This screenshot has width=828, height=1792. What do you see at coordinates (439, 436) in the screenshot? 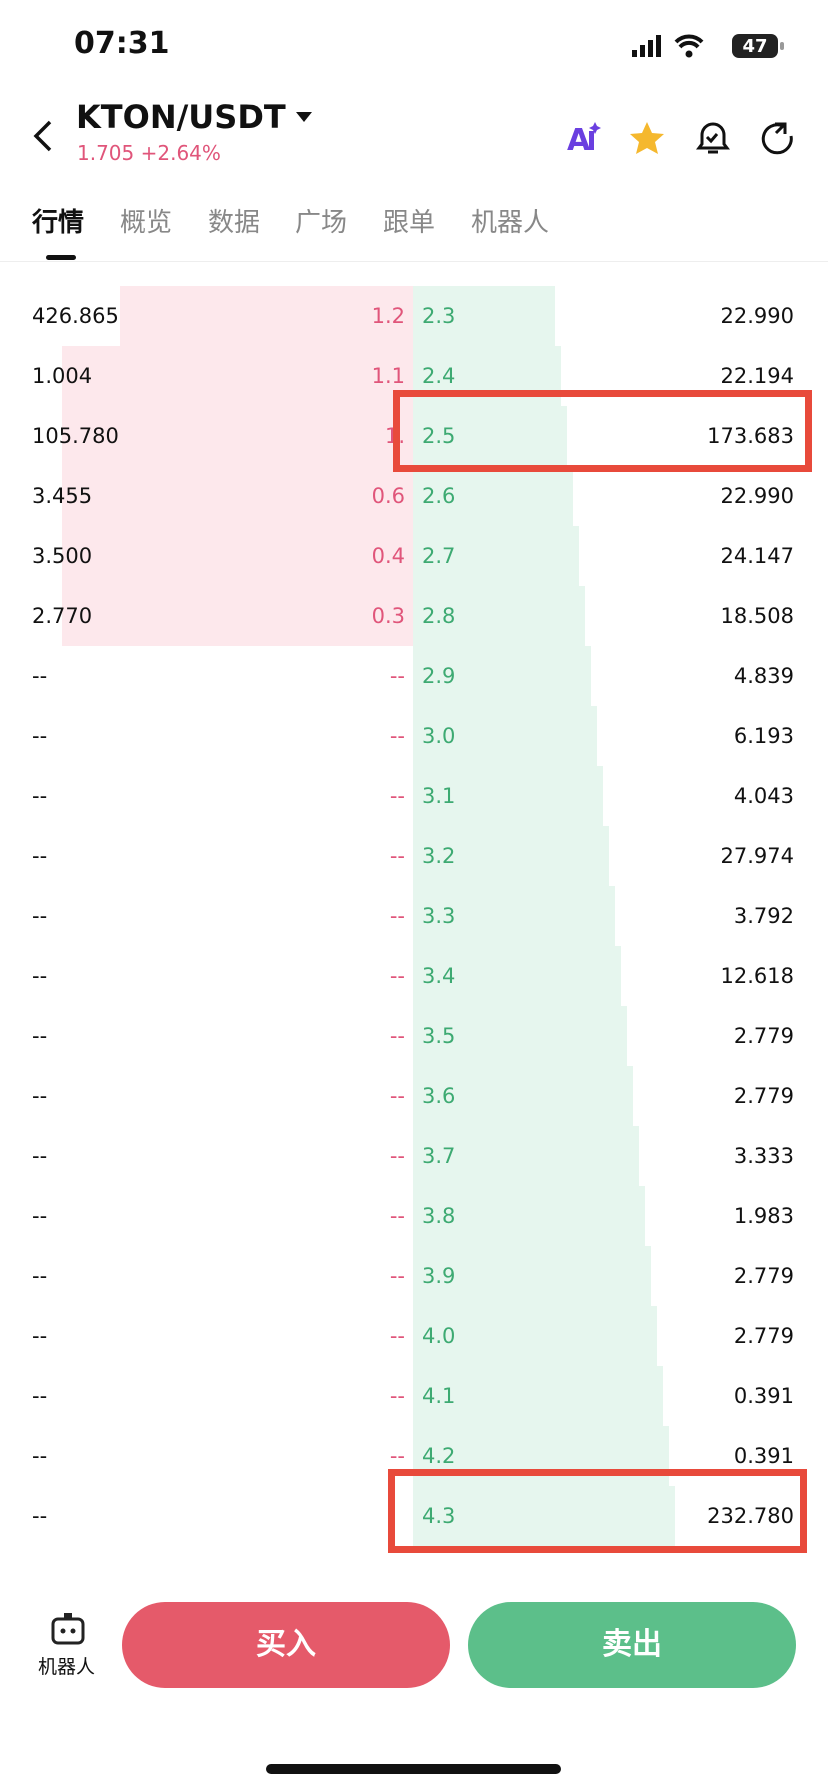
I see `ask-price: 2.5` at bounding box center [439, 436].